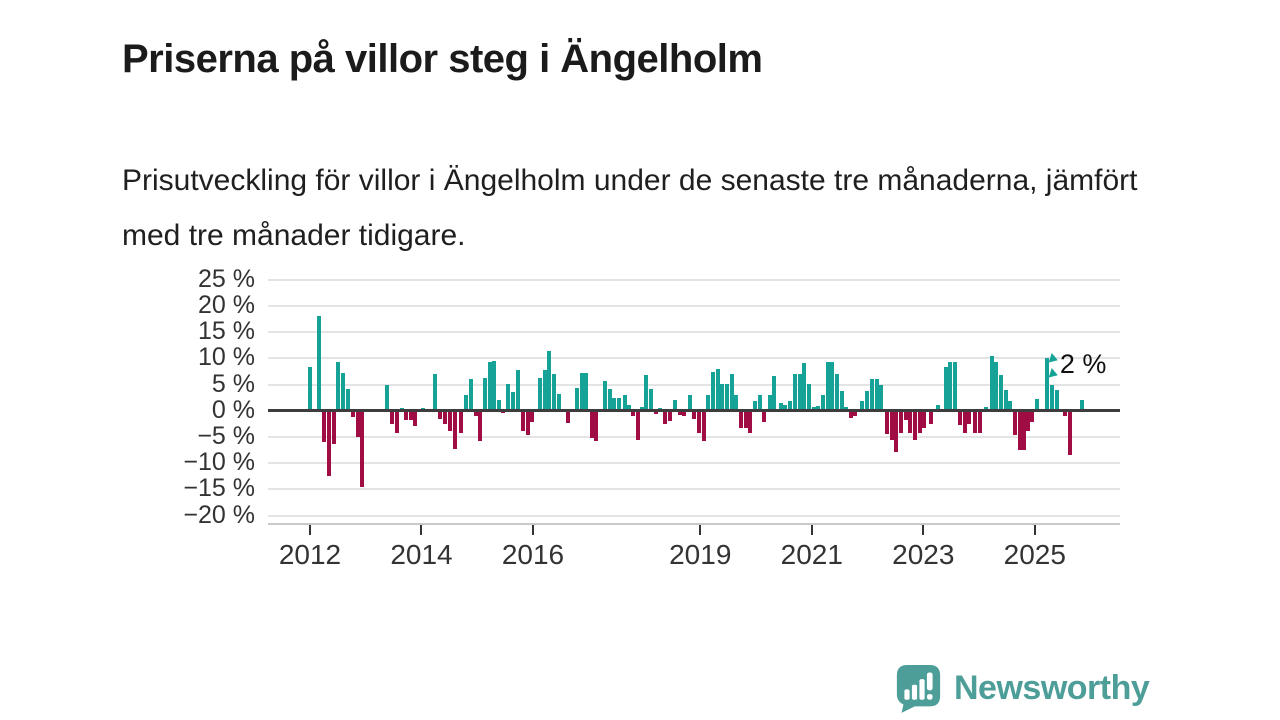  I want to click on latest-value-annotation: 2 %, so click(1083, 363).